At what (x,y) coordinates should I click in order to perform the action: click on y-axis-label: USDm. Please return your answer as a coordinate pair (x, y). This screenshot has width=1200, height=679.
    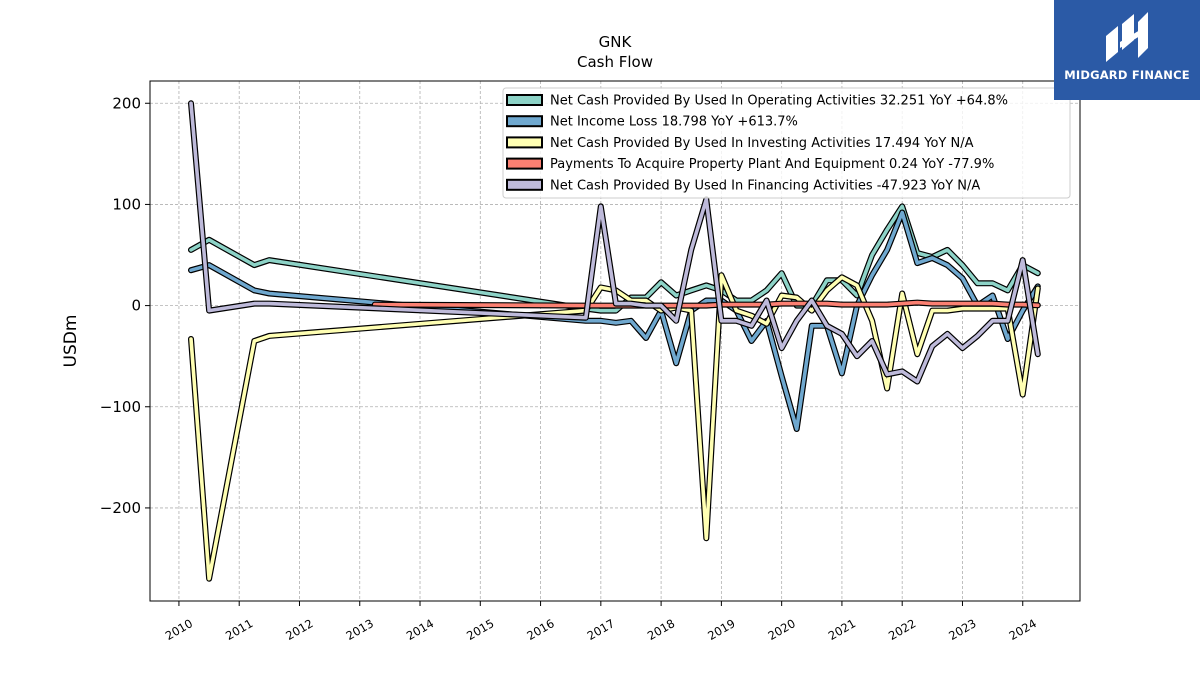
    Looking at the image, I should click on (71, 341).